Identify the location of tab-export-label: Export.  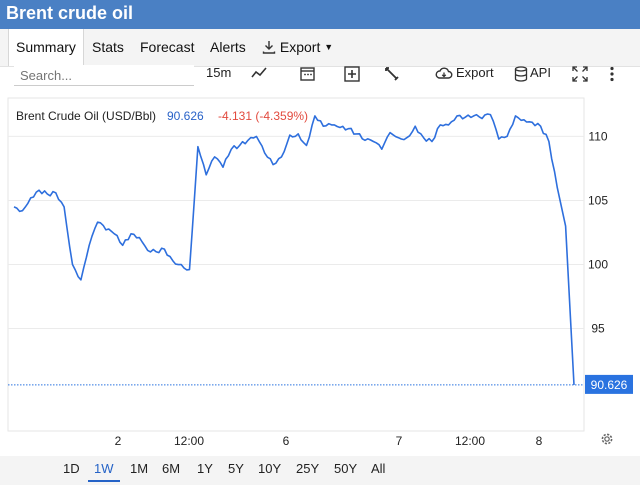
(300, 47).